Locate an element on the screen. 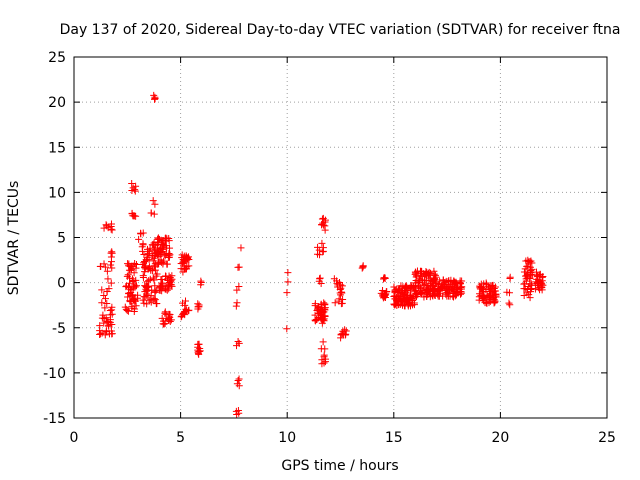 The width and height of the screenshot is (640, 480). y-tick-label: 20 is located at coordinates (57, 103).